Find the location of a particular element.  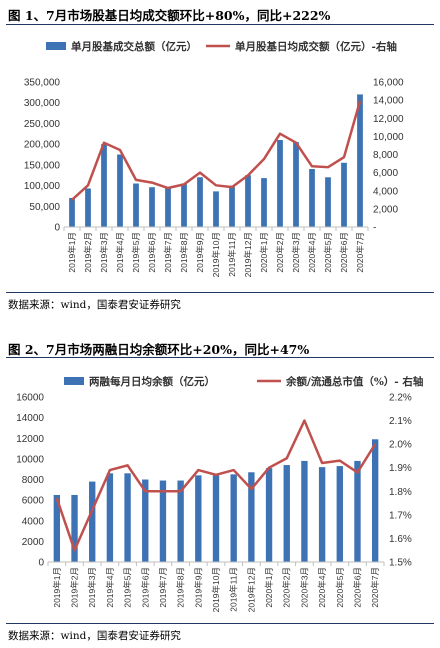

x-axis-category-label: 2020年4月 is located at coordinates (312, 252).